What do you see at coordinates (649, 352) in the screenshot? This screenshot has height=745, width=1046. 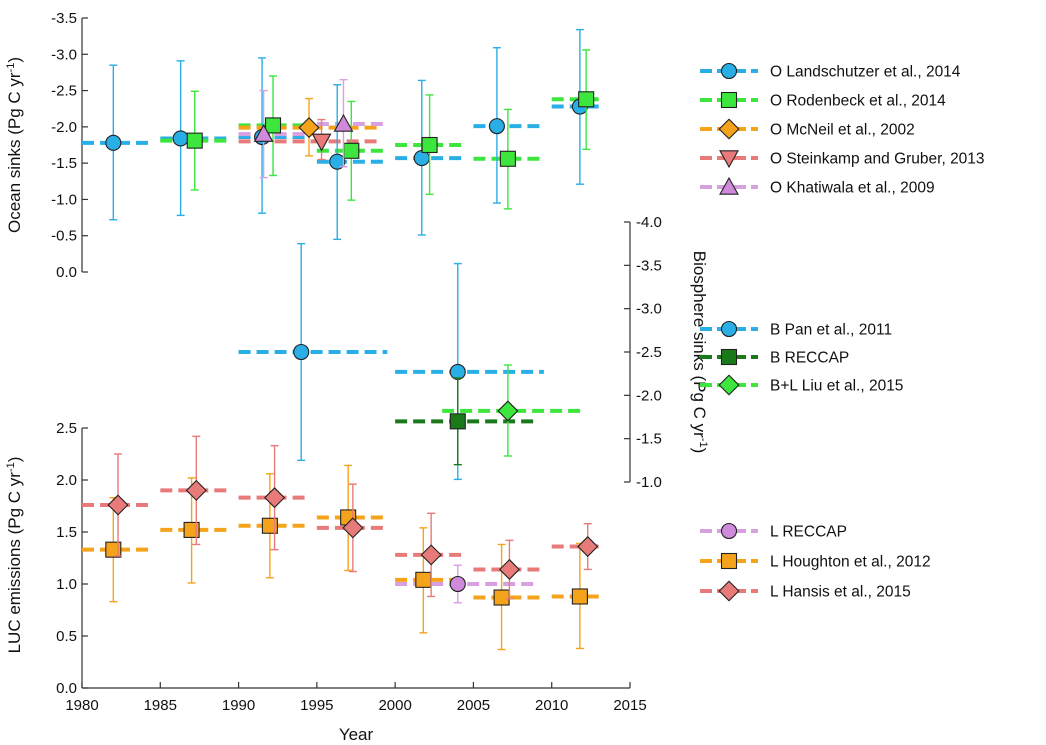 I see `y-tick-label-biosphere: -2.5` at bounding box center [649, 352].